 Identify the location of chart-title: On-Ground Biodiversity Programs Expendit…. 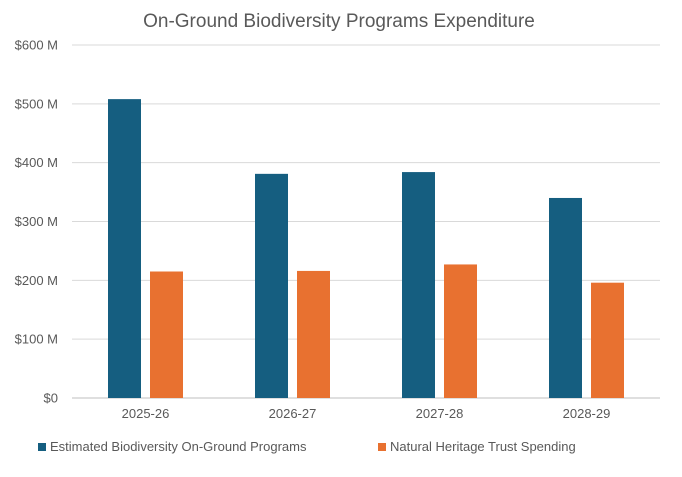
(339, 21).